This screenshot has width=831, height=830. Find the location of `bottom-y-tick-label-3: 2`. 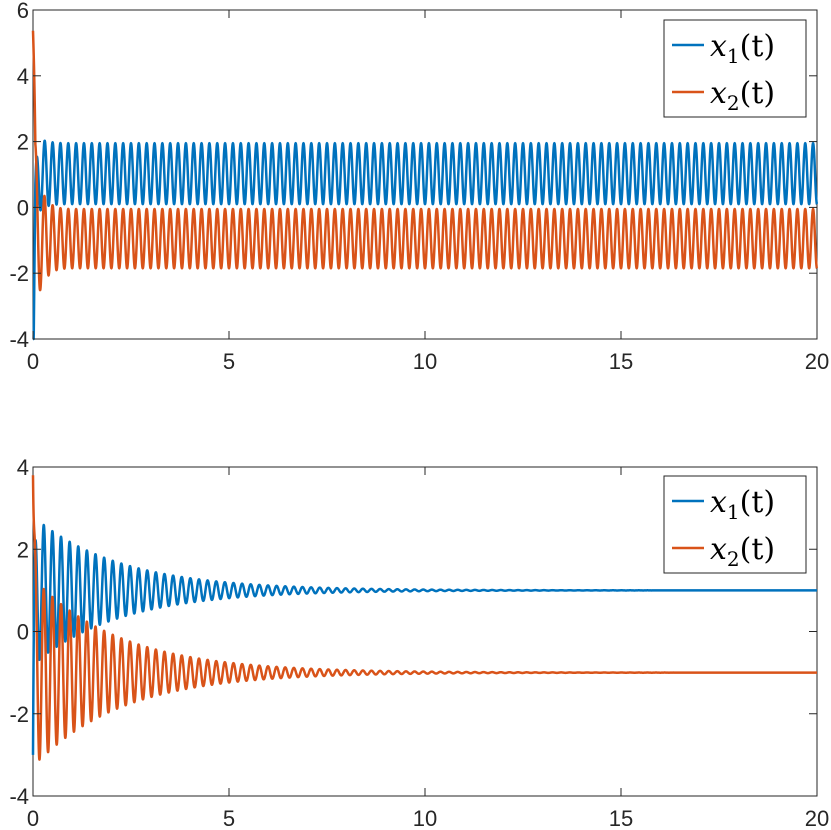

bottom-y-tick-label-3: 2 is located at coordinates (23, 549).